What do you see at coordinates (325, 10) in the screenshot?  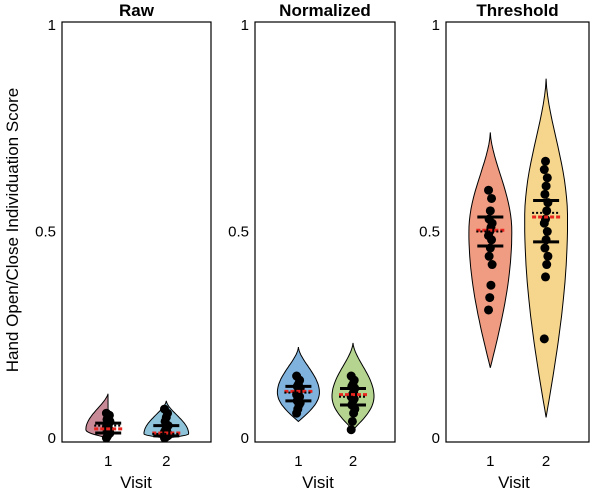 I see `panel-title: Normalized` at bounding box center [325, 10].